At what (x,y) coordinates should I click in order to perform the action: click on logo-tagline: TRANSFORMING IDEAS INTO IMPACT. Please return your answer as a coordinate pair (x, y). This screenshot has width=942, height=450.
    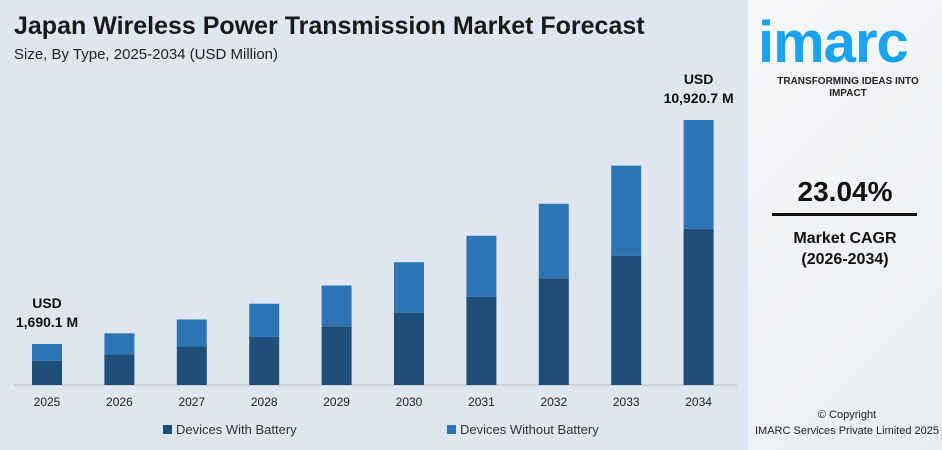
    Looking at the image, I should click on (848, 87).